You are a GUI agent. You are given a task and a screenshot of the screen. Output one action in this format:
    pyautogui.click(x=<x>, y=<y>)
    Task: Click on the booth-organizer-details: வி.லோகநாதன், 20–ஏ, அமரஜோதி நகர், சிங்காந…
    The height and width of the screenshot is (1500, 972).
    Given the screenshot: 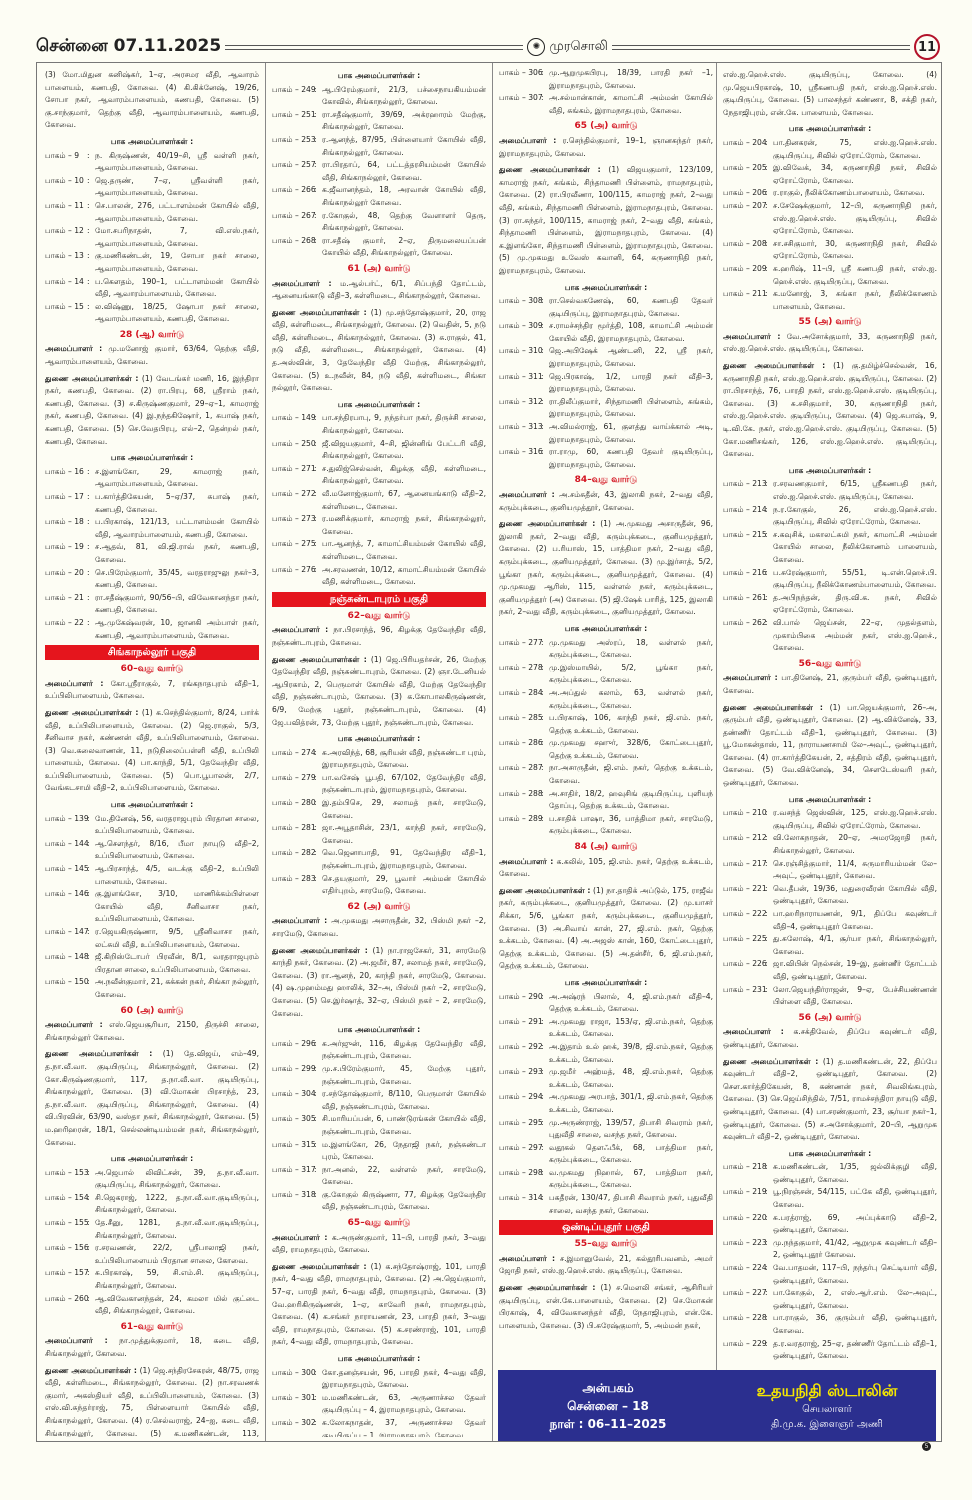 What is the action you would take?
    pyautogui.click(x=855, y=844)
    